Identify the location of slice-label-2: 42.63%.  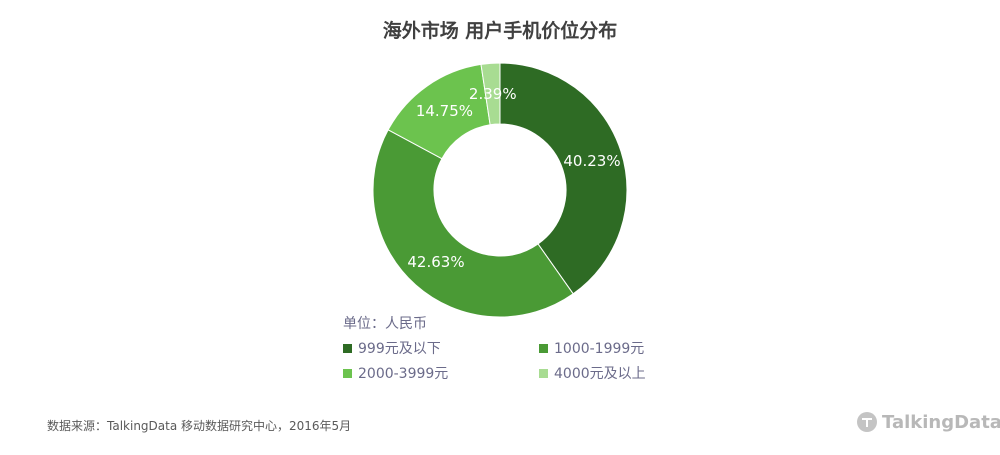
(435, 262).